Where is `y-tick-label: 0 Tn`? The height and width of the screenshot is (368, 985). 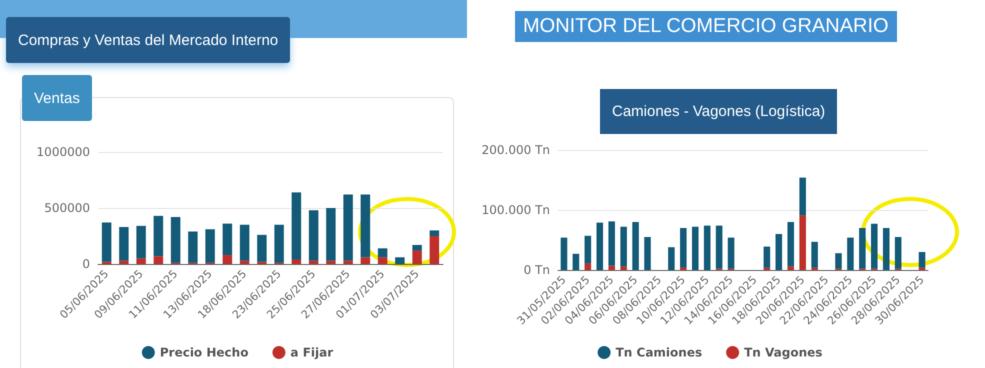
y-tick-label: 0 Tn is located at coordinates (537, 270).